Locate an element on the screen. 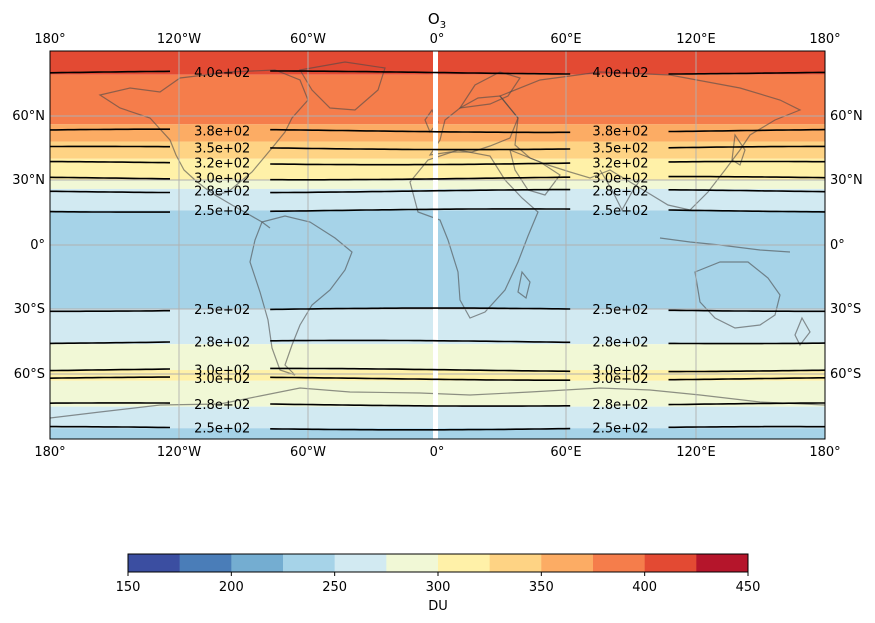 Image resolution: width=875 pixels, height=623 pixels. contour-label: 4.0e+02 is located at coordinates (222, 73).